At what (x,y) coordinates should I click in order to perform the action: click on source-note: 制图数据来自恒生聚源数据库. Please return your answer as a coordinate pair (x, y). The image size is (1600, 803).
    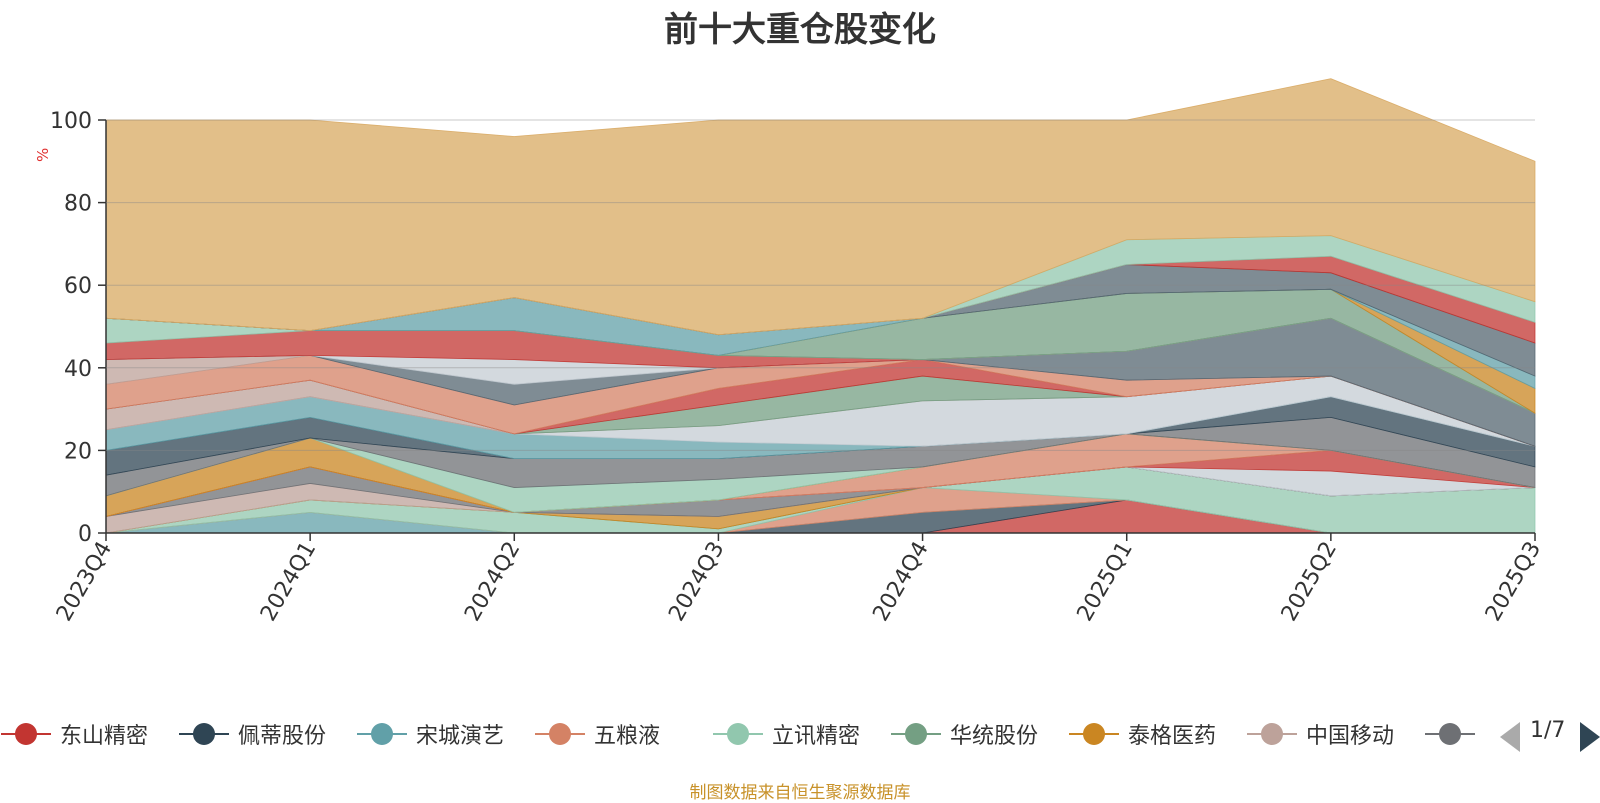
    Looking at the image, I should click on (800, 793).